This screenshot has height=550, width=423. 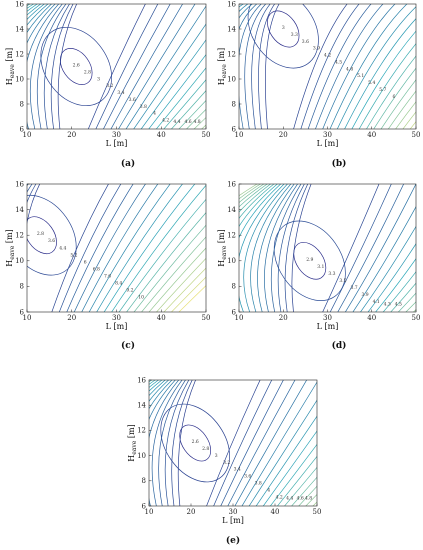 I want to click on contour-label: 3.7, so click(x=353, y=288).